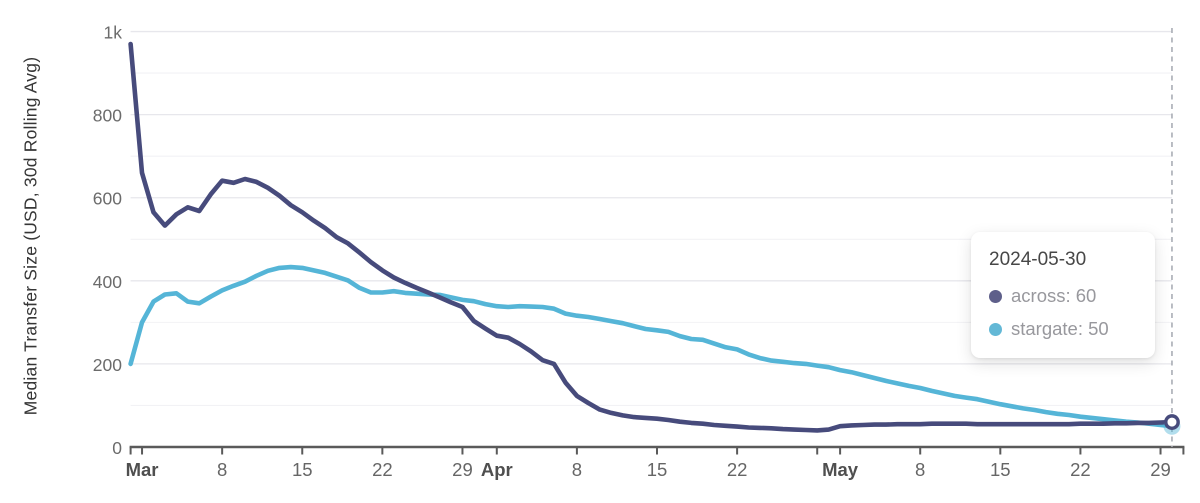 This screenshot has height=503, width=1200. I want to click on tooltip-row-across: across: 60, so click(1063, 296).